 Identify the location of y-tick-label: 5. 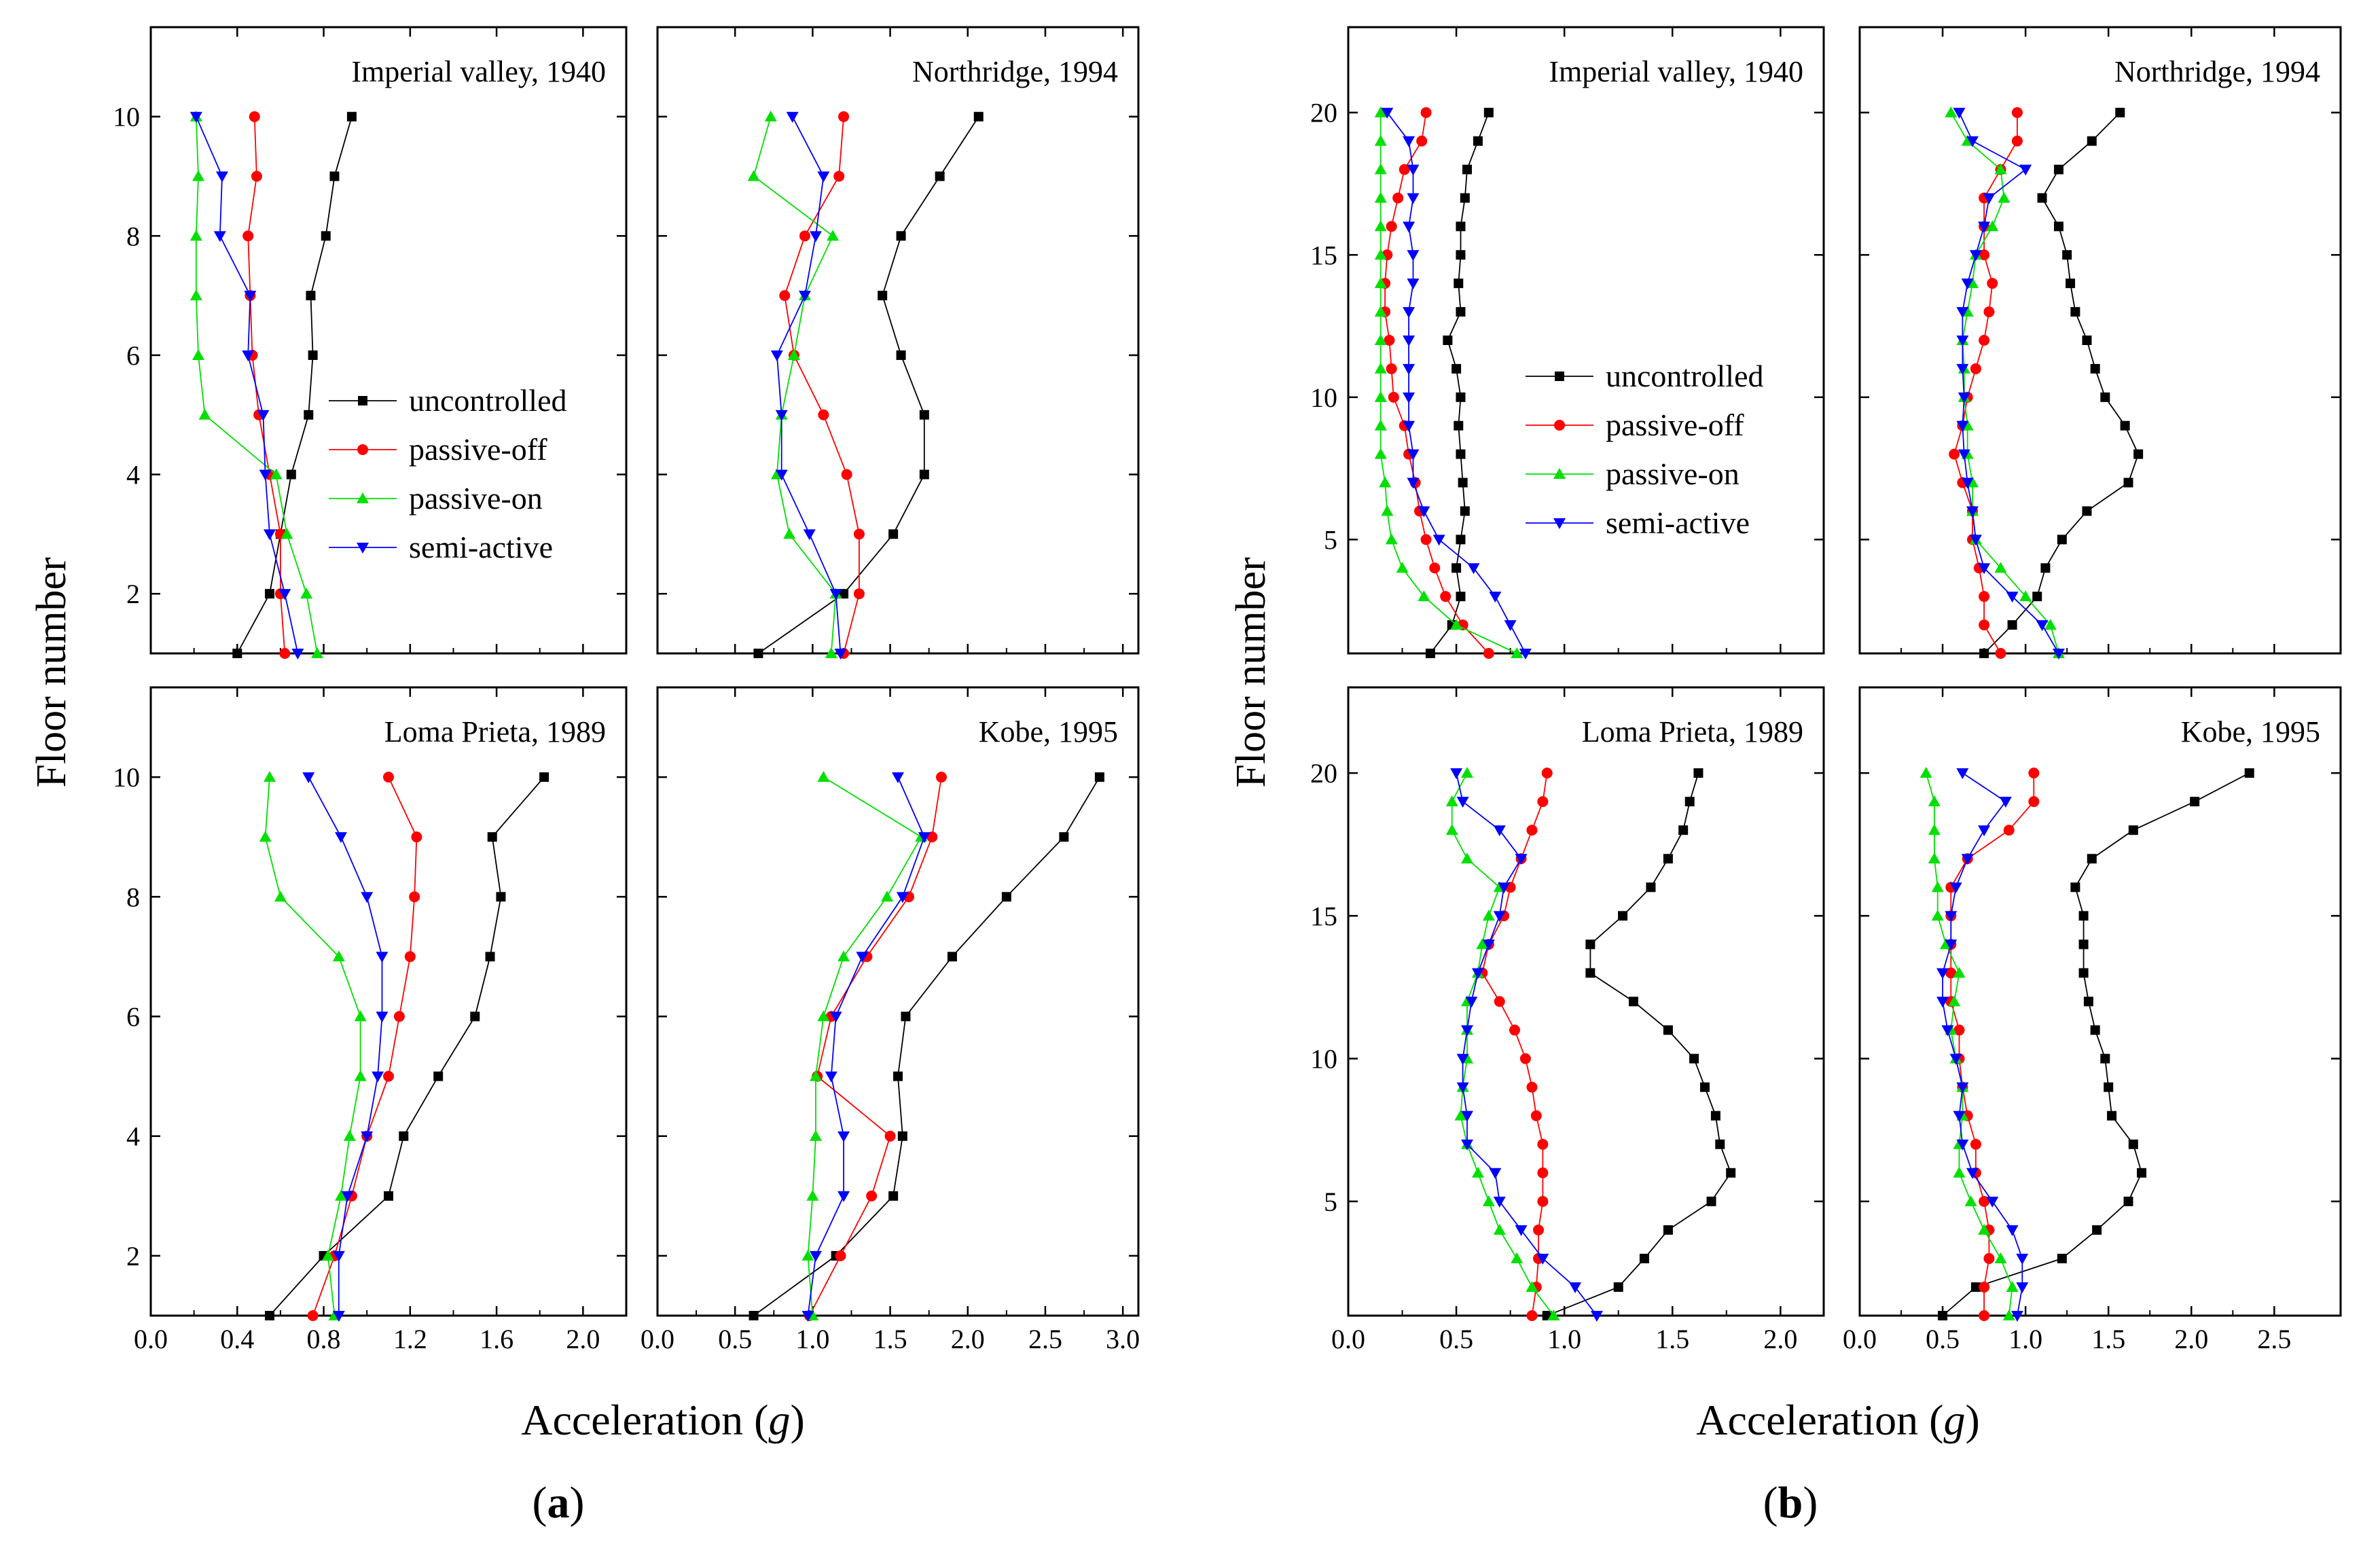
(1330, 540).